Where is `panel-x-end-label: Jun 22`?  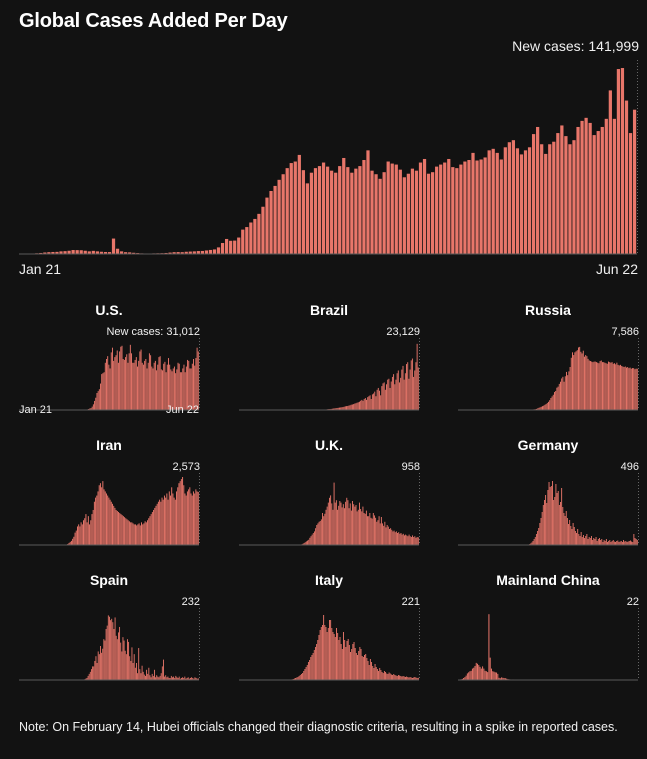 panel-x-end-label: Jun 22 is located at coordinates (182, 410).